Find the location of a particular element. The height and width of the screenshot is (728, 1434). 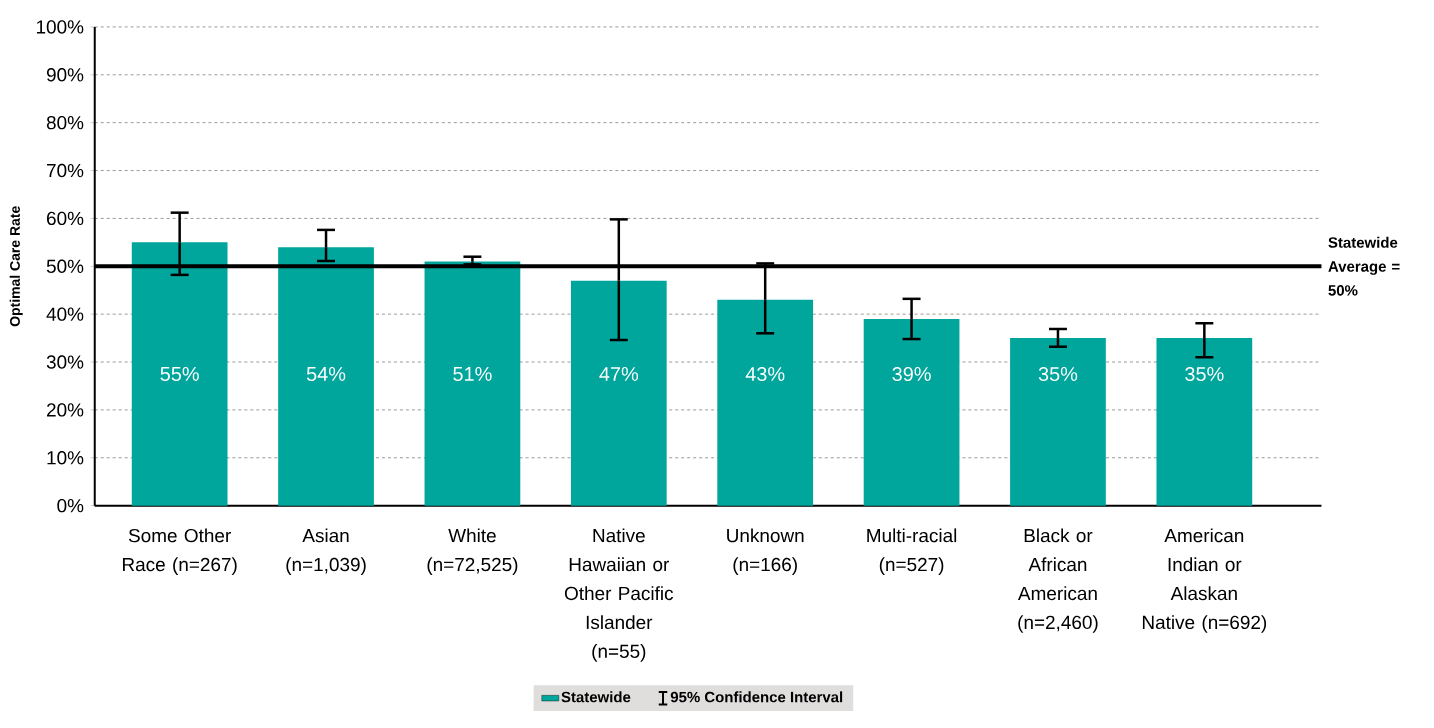

y-tick-label: 80% is located at coordinates (65, 122).